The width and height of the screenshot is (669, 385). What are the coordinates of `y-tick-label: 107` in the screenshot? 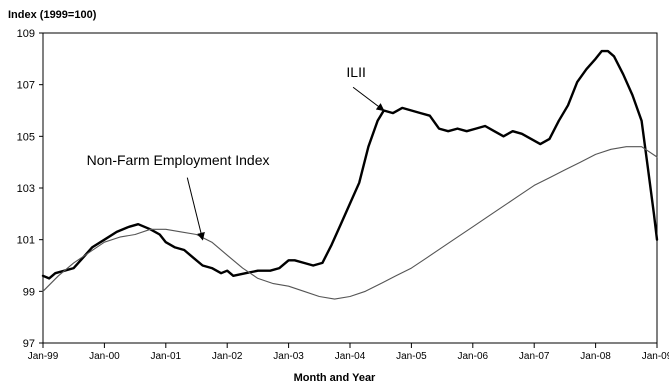 It's located at (26, 86).